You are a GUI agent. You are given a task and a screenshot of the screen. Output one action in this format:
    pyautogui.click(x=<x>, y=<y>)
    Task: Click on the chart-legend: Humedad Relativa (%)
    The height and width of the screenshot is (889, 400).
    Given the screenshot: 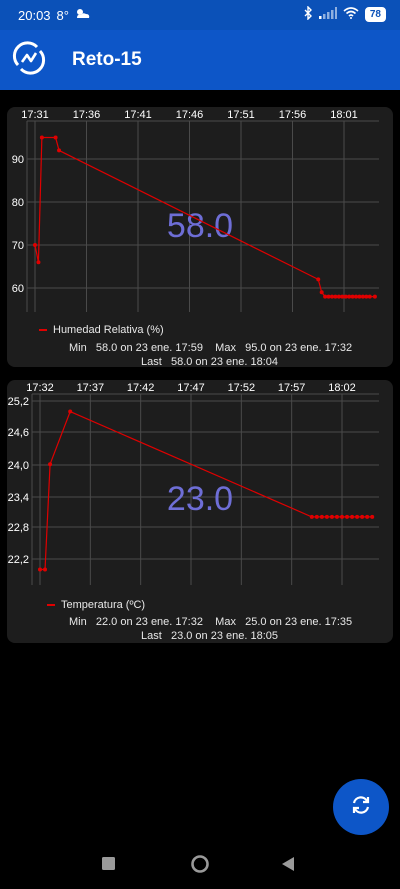 What is the action you would take?
    pyautogui.click(x=101, y=330)
    